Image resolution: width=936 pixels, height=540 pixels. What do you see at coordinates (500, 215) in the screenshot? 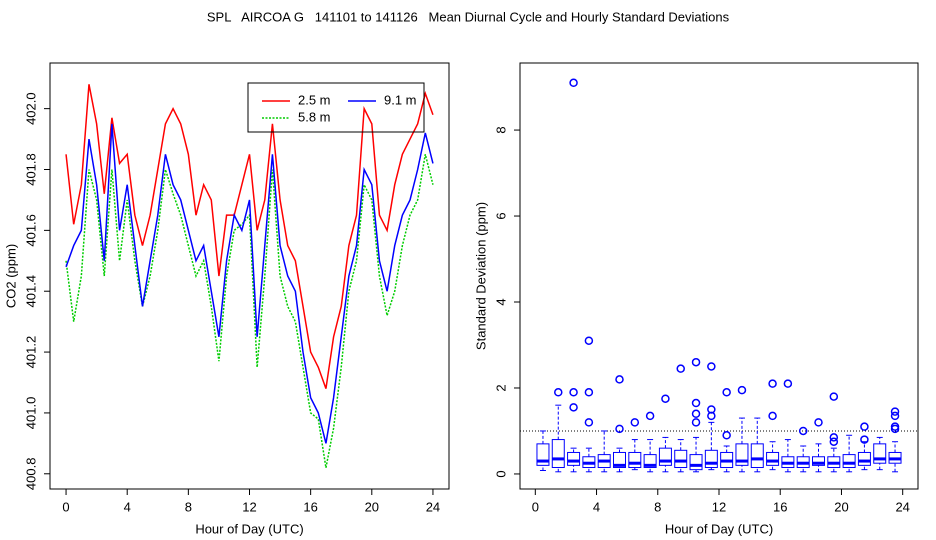
I see `y-tick-label: 6` at bounding box center [500, 215].